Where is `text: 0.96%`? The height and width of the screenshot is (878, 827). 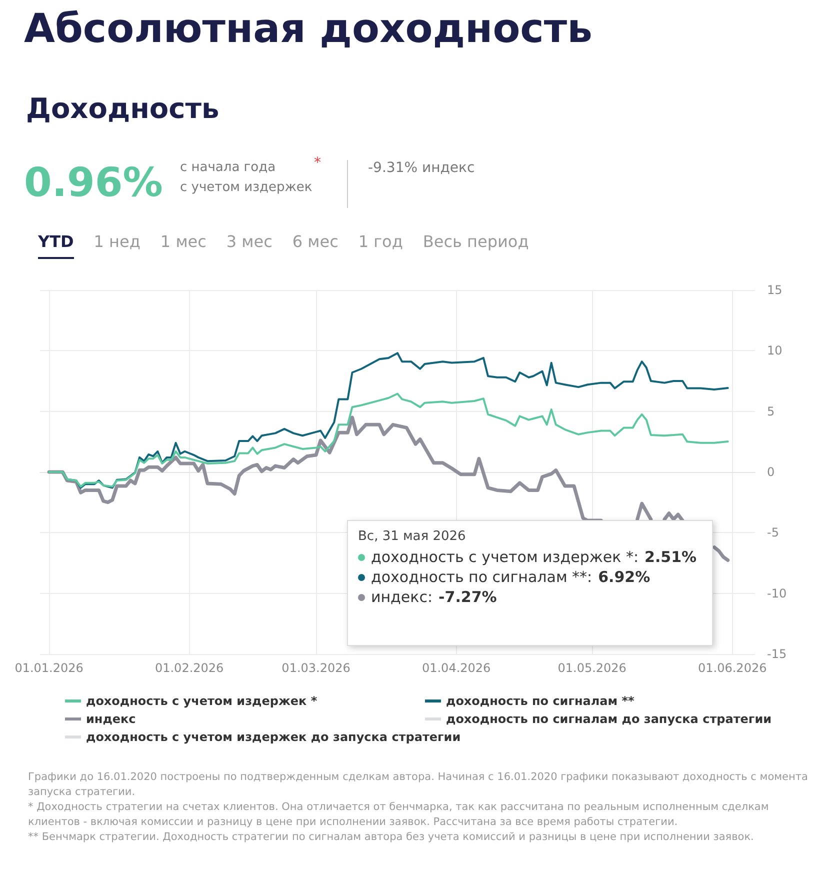 text: 0.96% is located at coordinates (93, 183).